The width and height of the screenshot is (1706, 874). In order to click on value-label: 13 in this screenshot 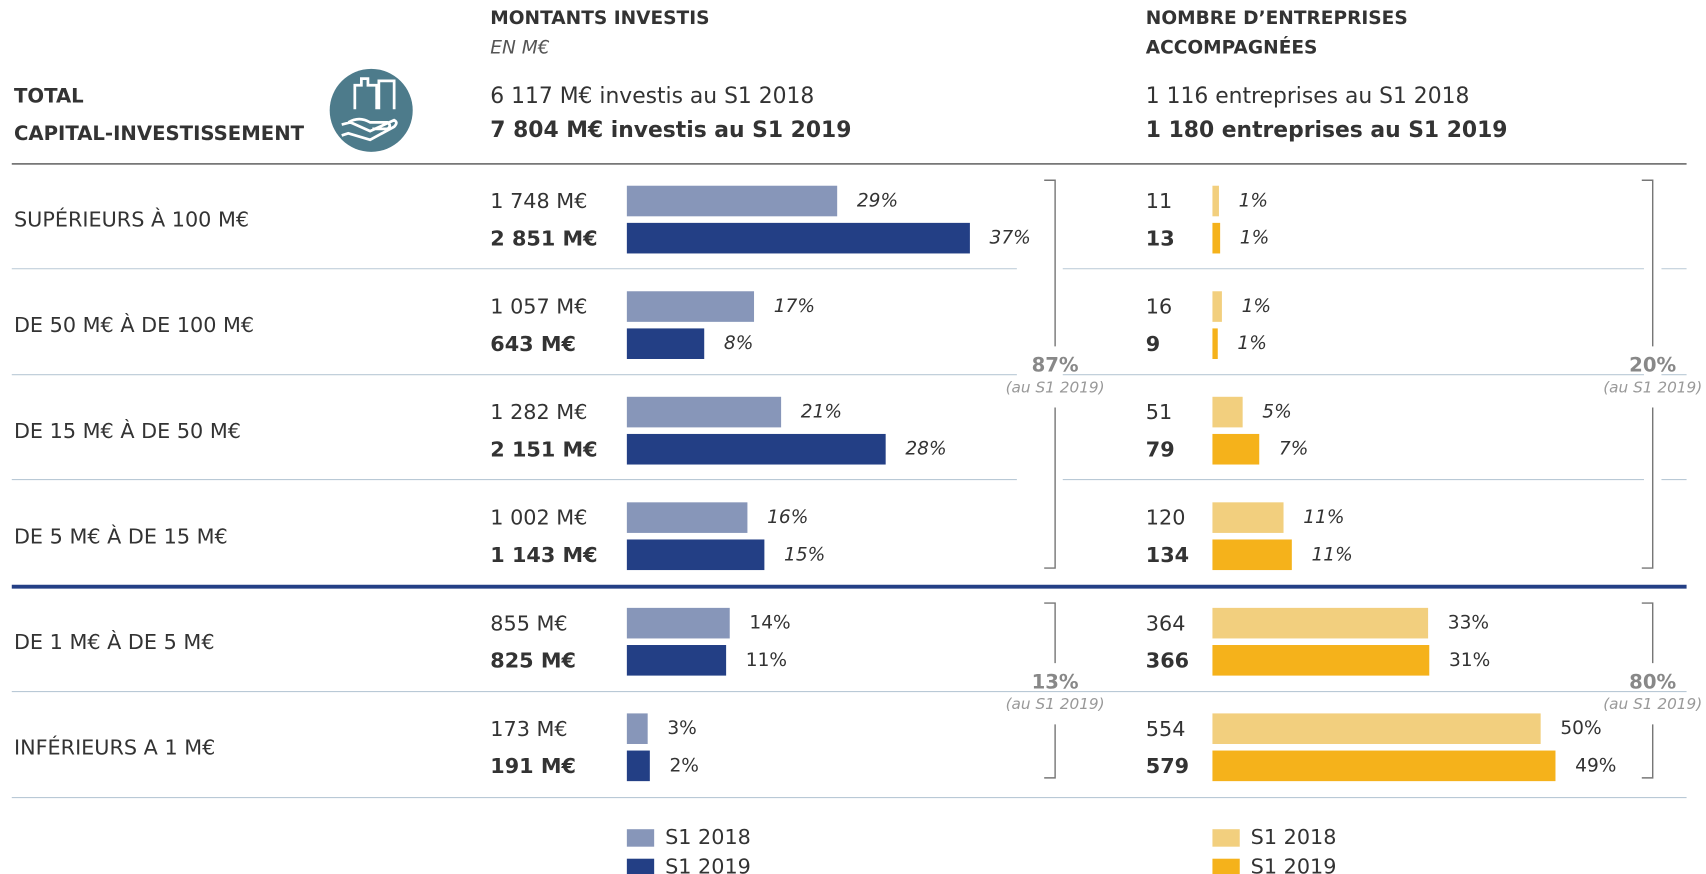, I will do `click(1160, 238)`.